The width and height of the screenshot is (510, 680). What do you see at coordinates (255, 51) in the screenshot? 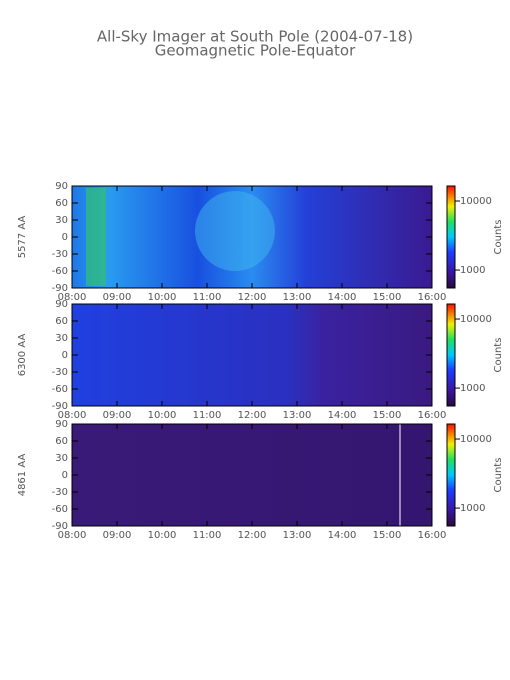
I see `subtitle: Geomagnetic Pole-Equator` at bounding box center [255, 51].